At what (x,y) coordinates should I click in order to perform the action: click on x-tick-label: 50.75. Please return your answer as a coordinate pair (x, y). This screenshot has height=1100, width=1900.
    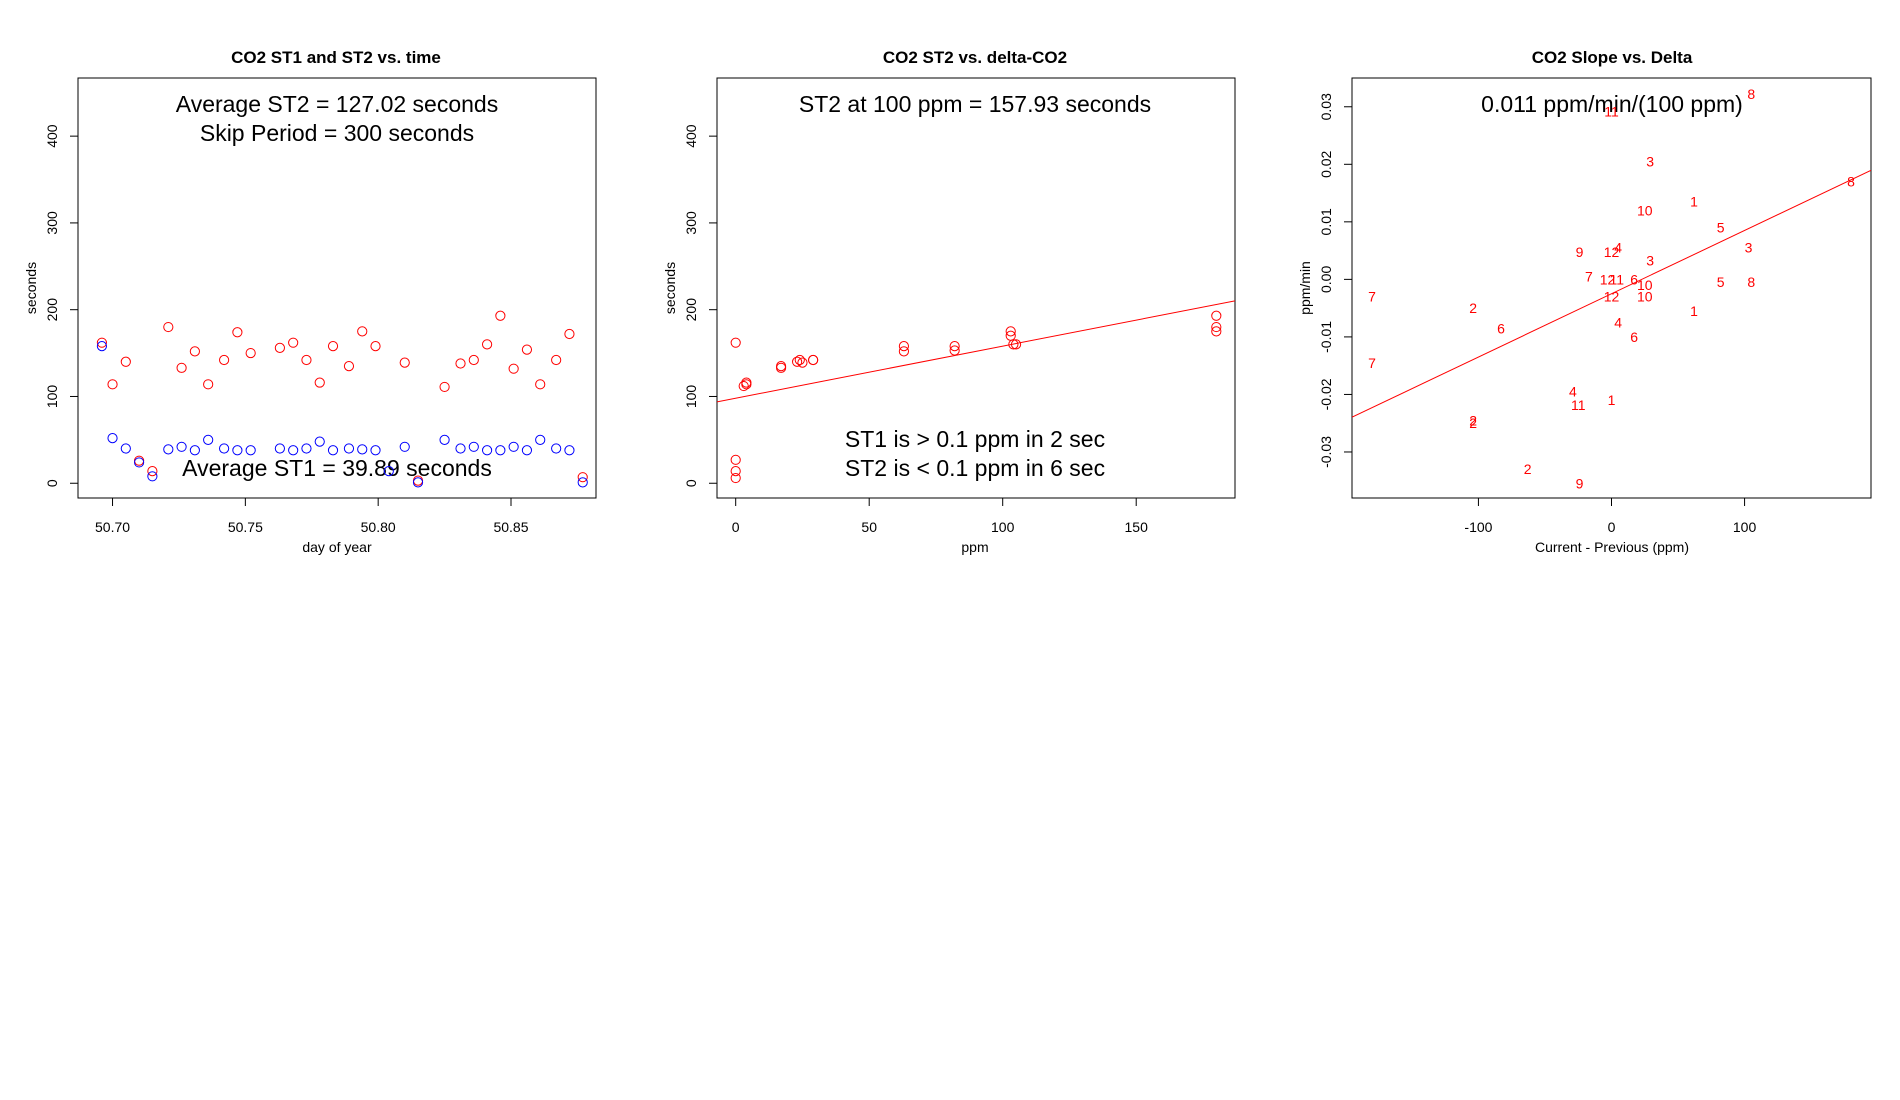
    Looking at the image, I should click on (245, 527).